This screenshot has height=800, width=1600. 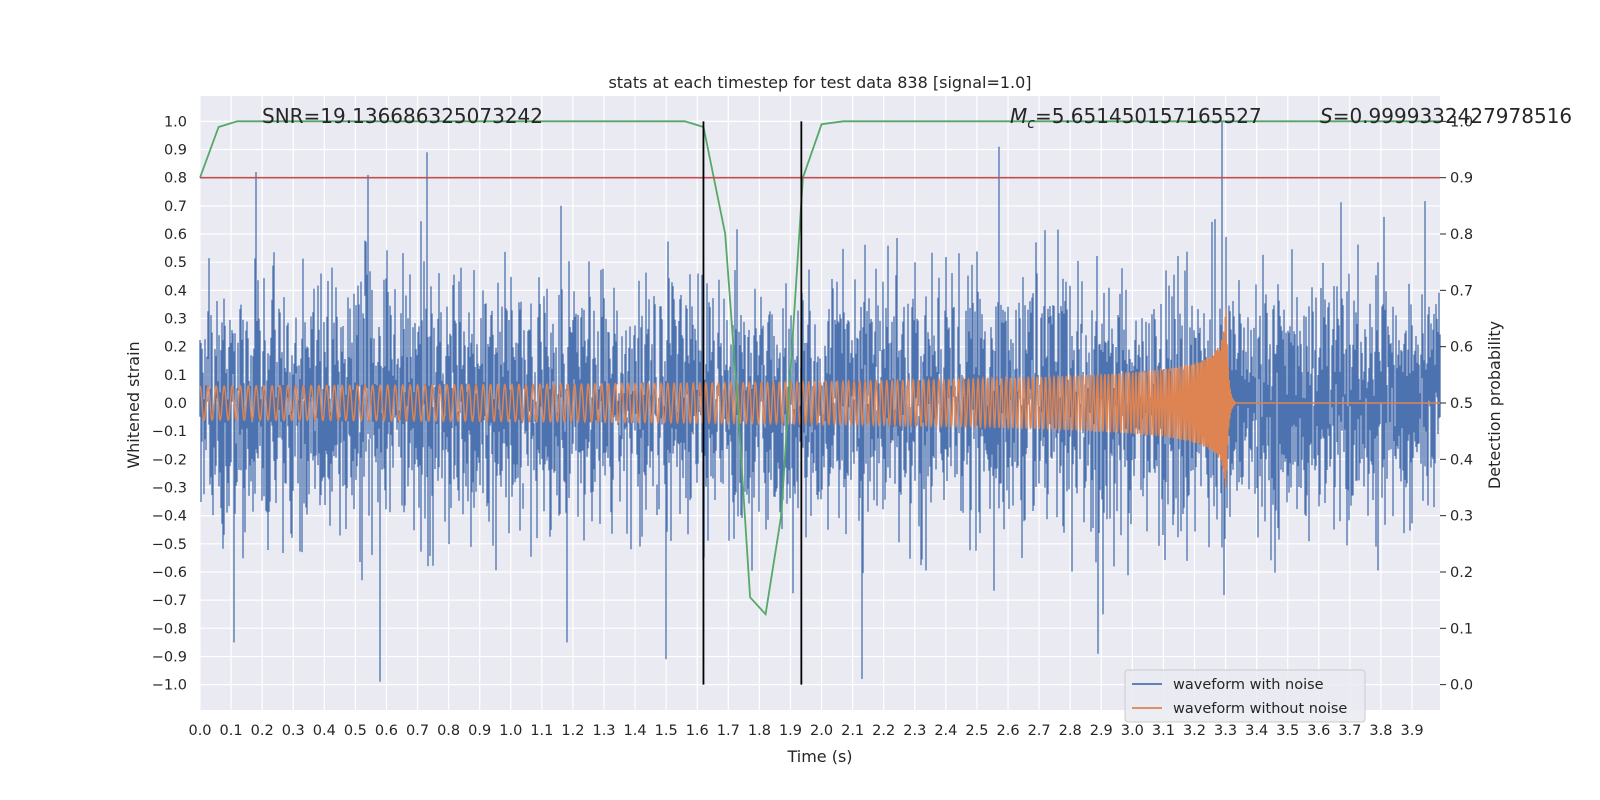 What do you see at coordinates (1349, 731) in the screenshot?
I see `x-tick-label: 3.7` at bounding box center [1349, 731].